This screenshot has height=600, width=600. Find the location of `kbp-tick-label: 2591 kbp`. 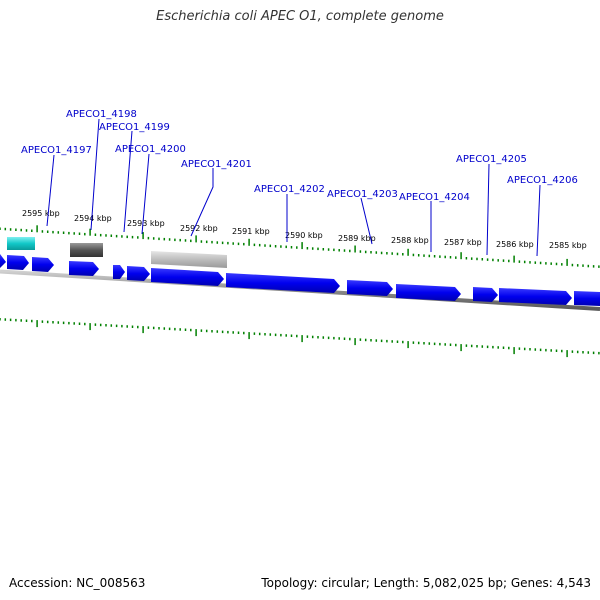

kbp-tick-label: 2591 kbp is located at coordinates (251, 231).